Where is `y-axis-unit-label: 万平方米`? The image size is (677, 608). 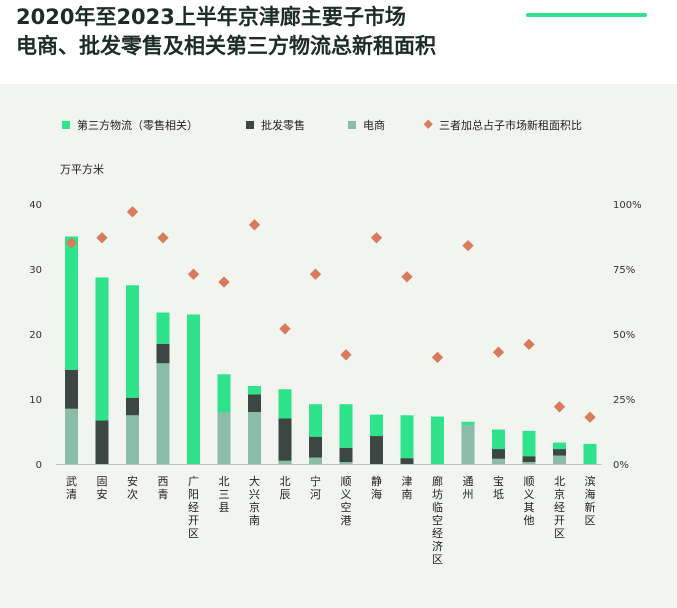
y-axis-unit-label: 万平方米 is located at coordinates (82, 169).